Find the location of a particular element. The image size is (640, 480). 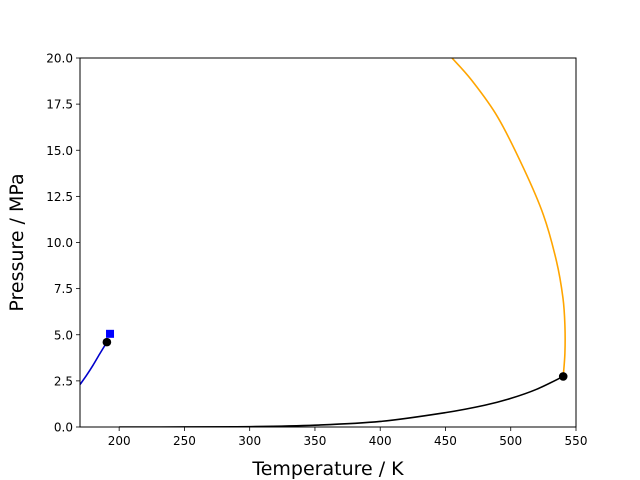

x-tick-label-4: 400 is located at coordinates (380, 441).